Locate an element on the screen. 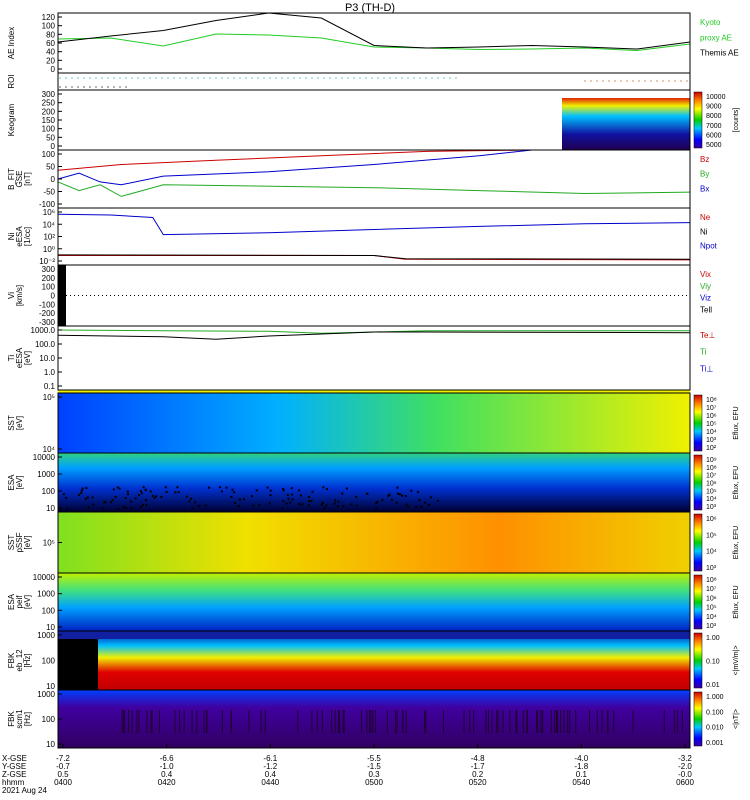 This screenshot has height=800, width=750. vi-ytick: 100 is located at coordinates (49, 287).